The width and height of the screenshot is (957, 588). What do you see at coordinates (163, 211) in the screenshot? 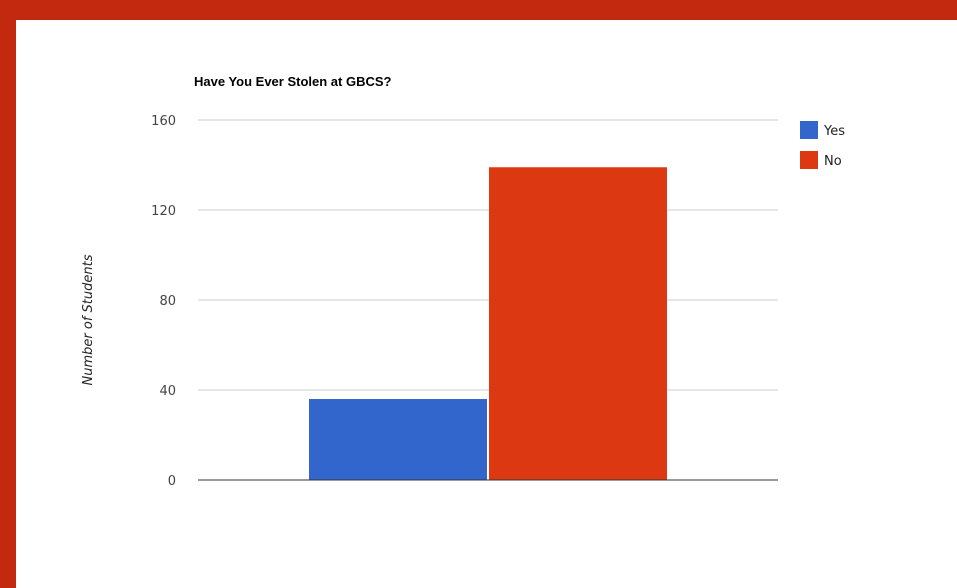
I see `y-tick-label: 120` at bounding box center [163, 211].